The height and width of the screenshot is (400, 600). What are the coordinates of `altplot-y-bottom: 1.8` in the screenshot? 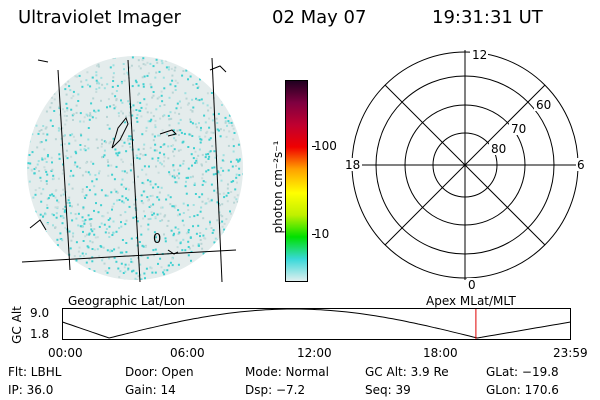 It's located at (40, 334).